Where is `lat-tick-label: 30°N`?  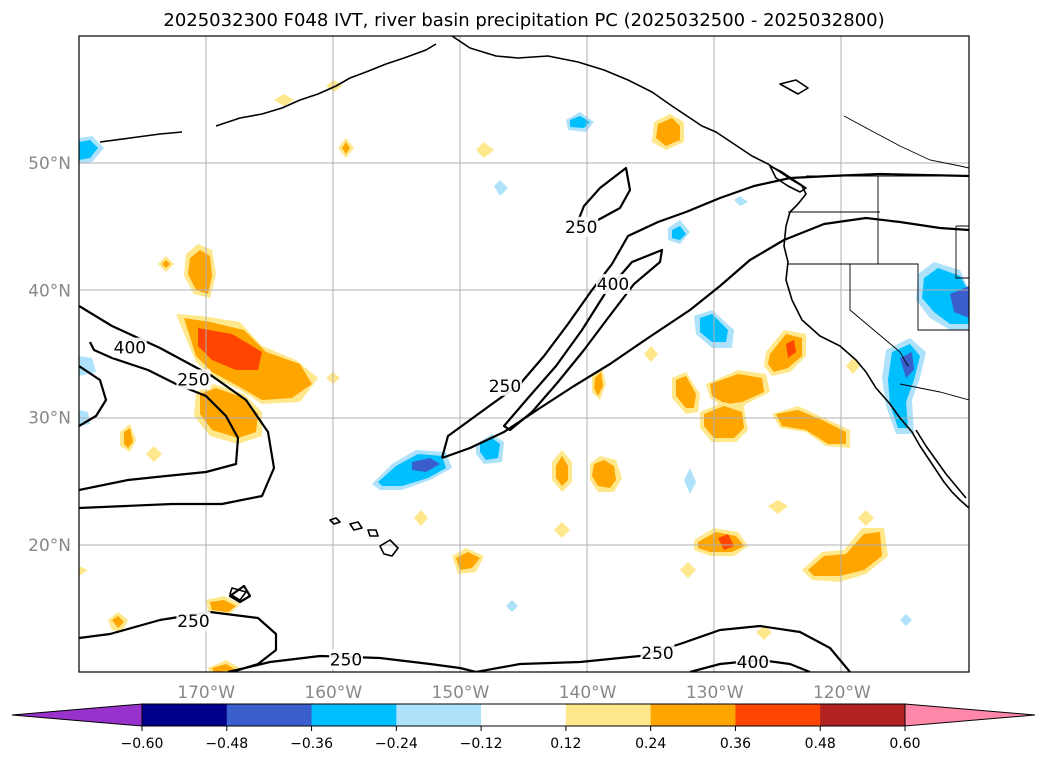 lat-tick-label: 30°N is located at coordinates (49, 419).